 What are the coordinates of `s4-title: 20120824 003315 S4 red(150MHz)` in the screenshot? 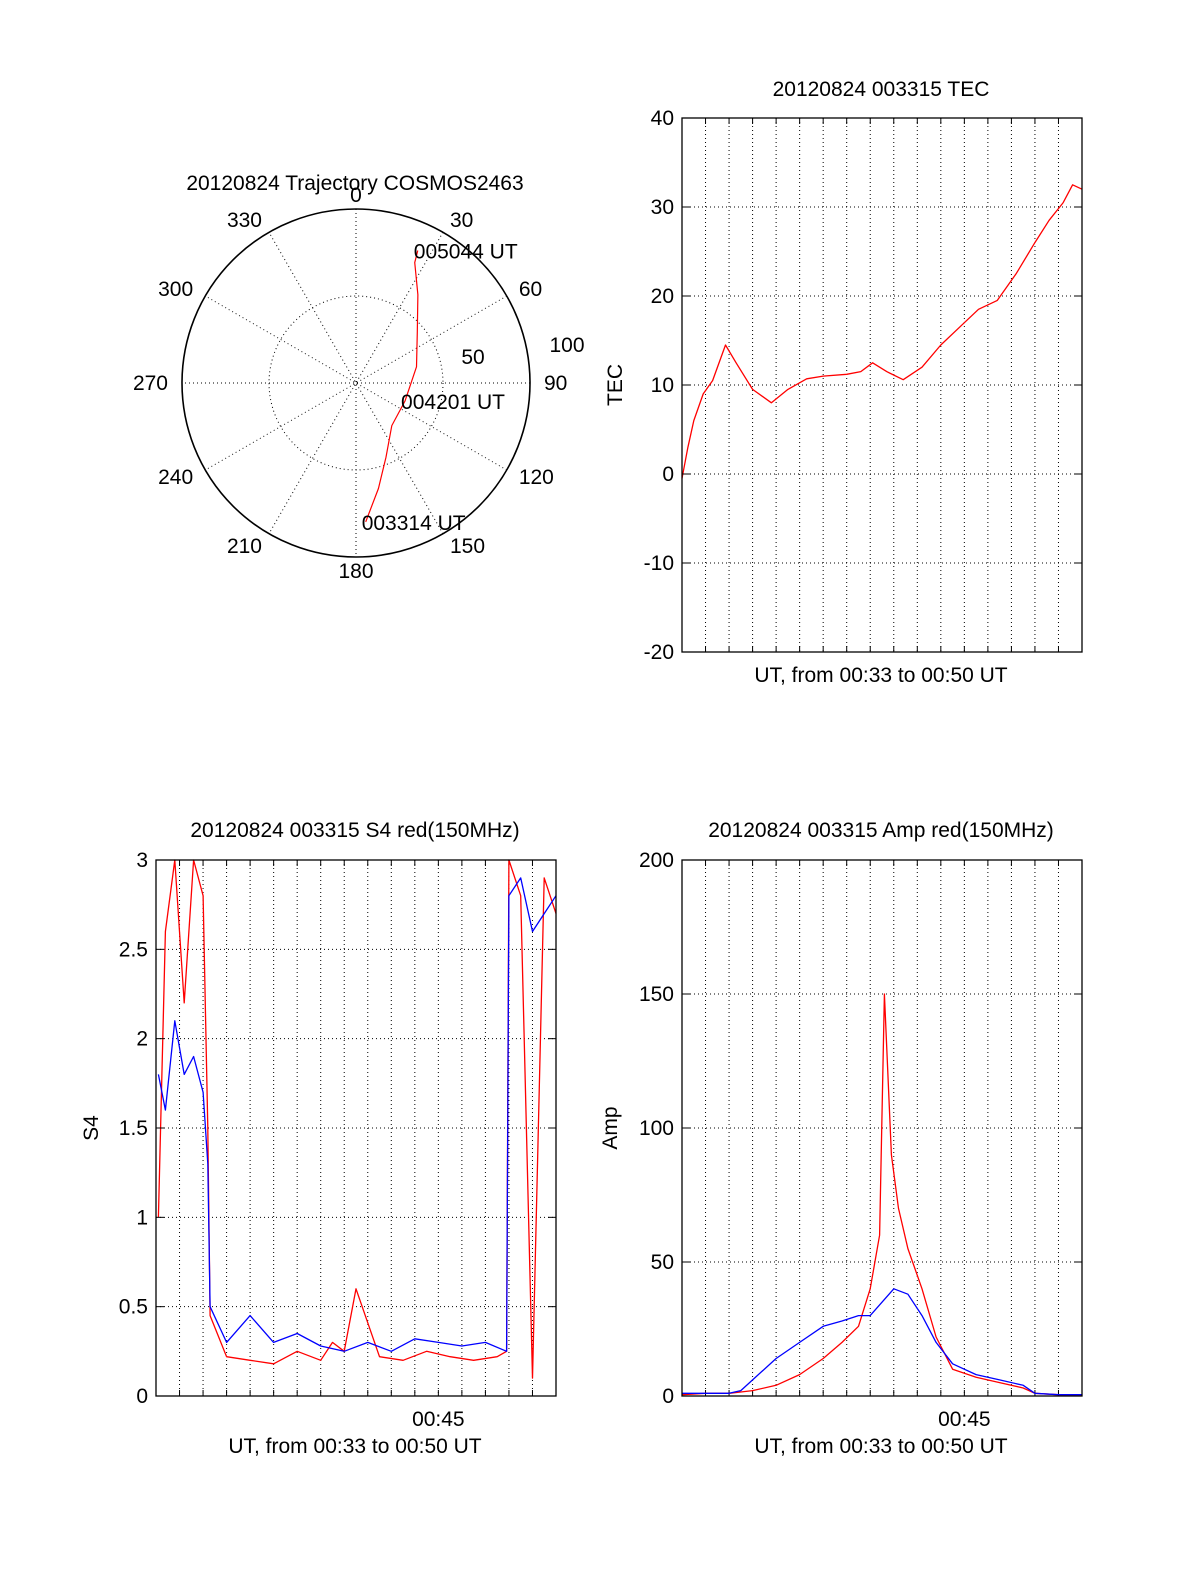 It's located at (354, 830).